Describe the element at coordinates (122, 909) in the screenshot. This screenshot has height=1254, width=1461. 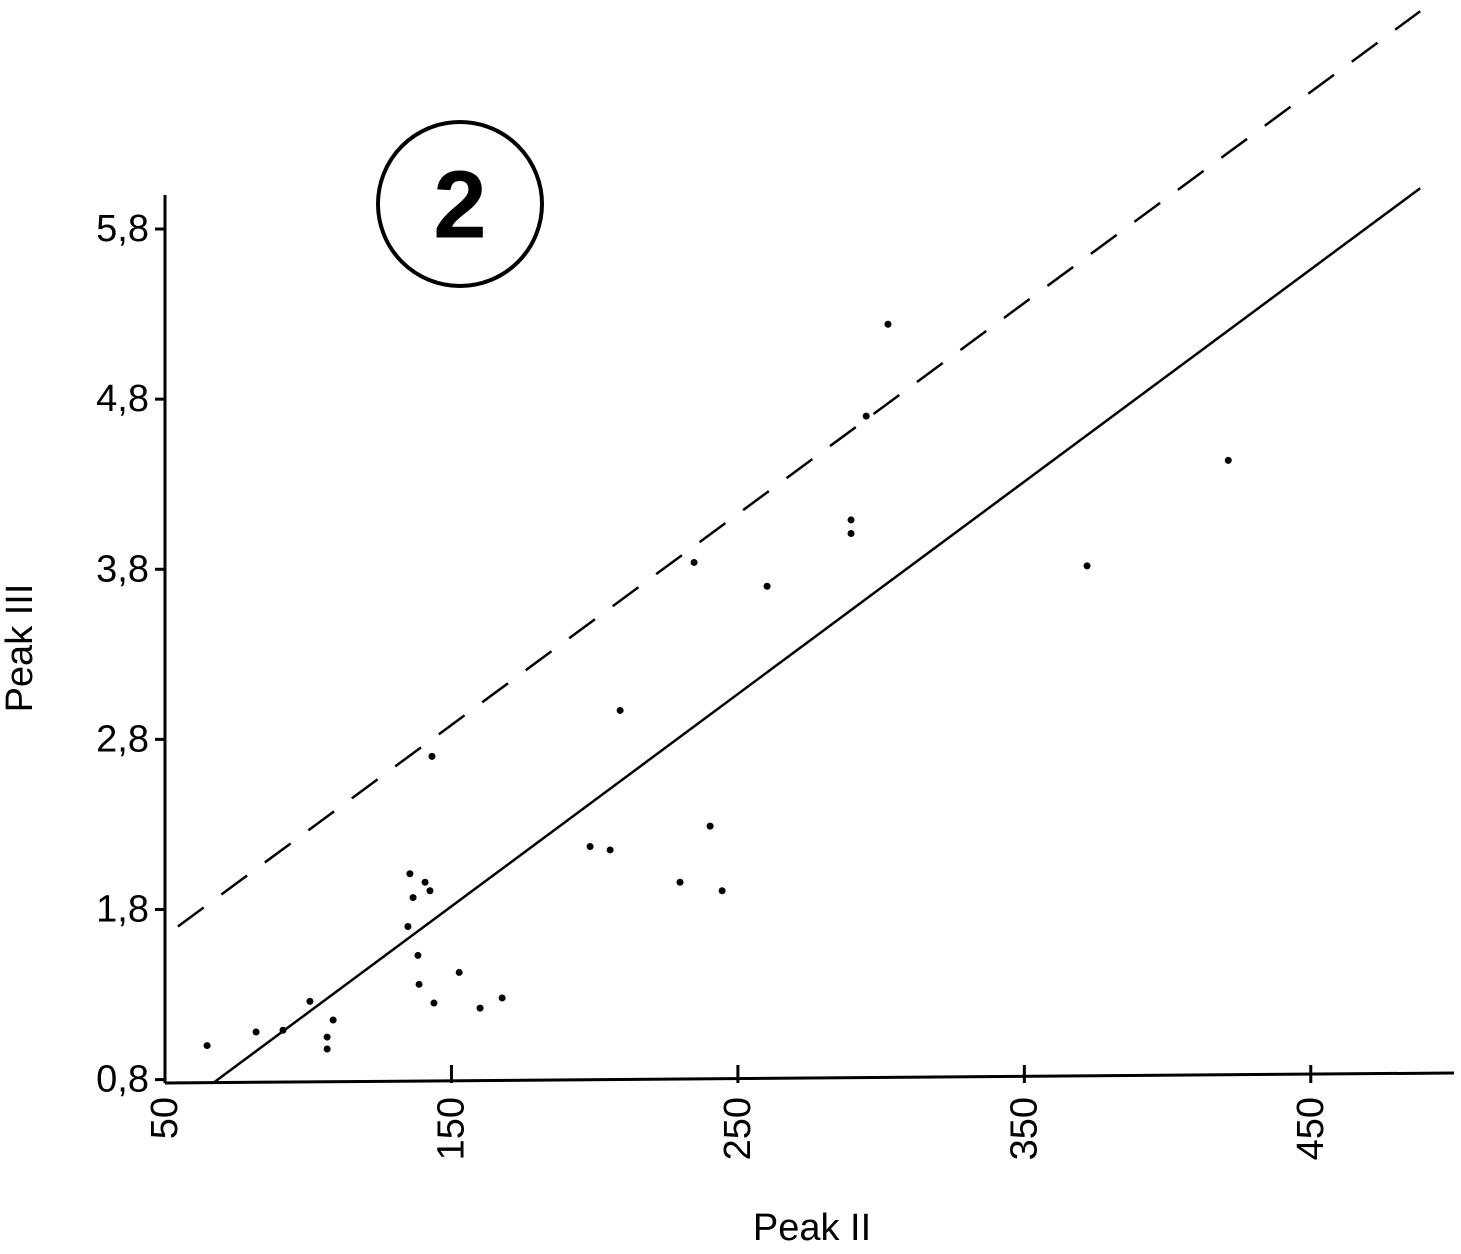
I see `y-tick-label: 1,8` at that location.